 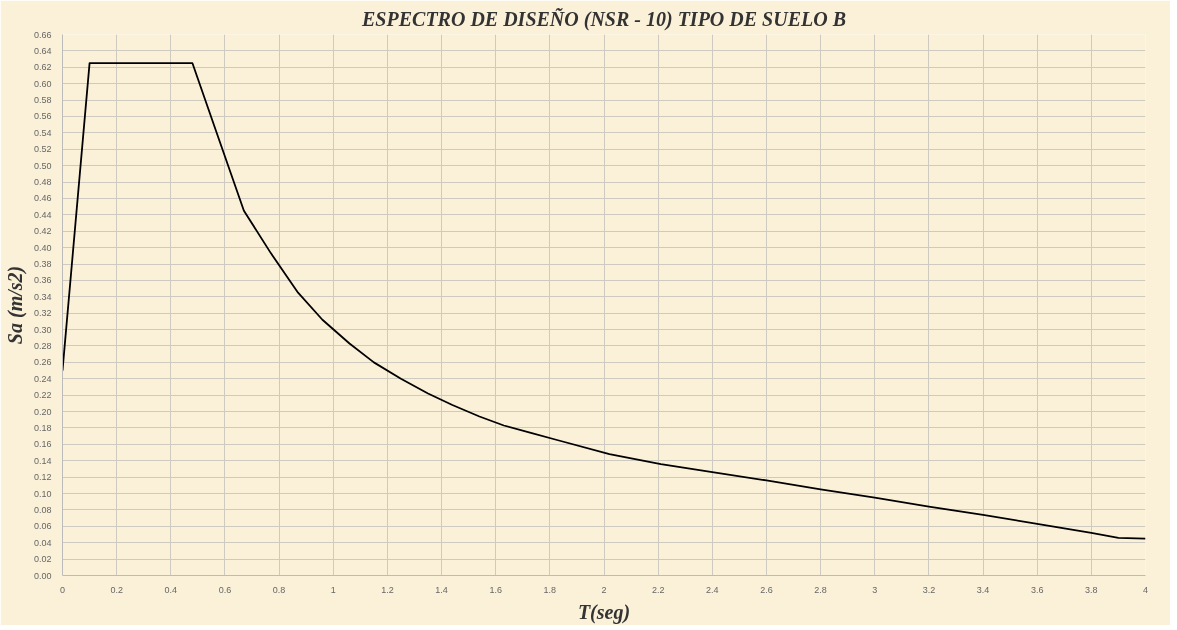 What do you see at coordinates (604, 589) in the screenshot?
I see `x-tick-label: 2` at bounding box center [604, 589].